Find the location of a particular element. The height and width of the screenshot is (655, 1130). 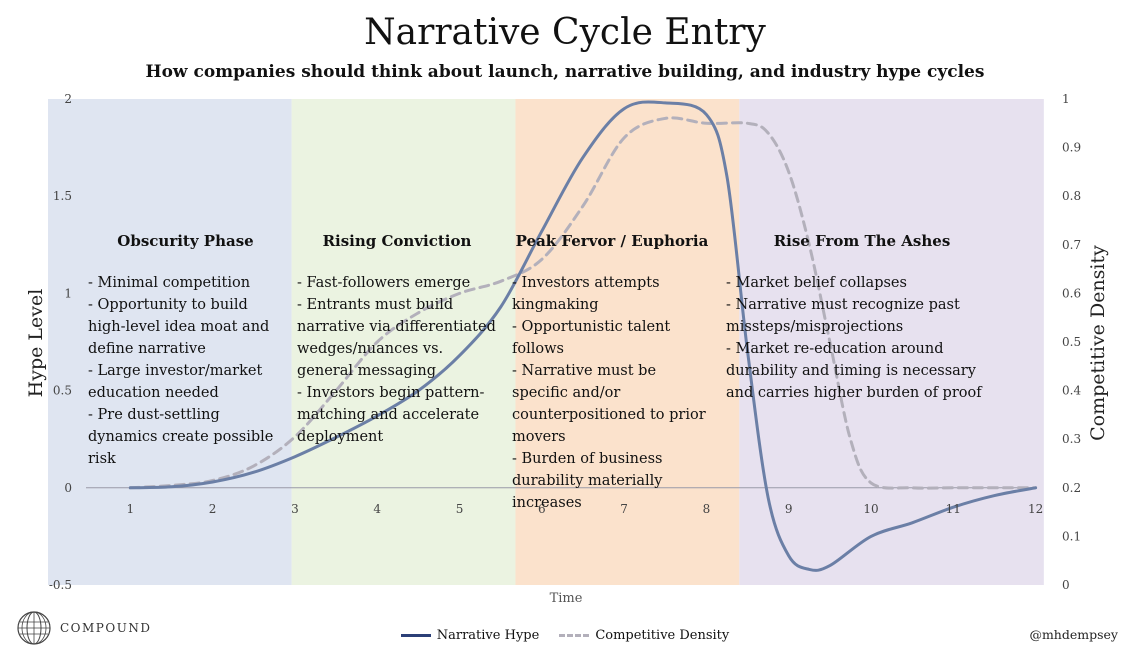

y2-tick-label: 0.7 is located at coordinates (1071, 245).